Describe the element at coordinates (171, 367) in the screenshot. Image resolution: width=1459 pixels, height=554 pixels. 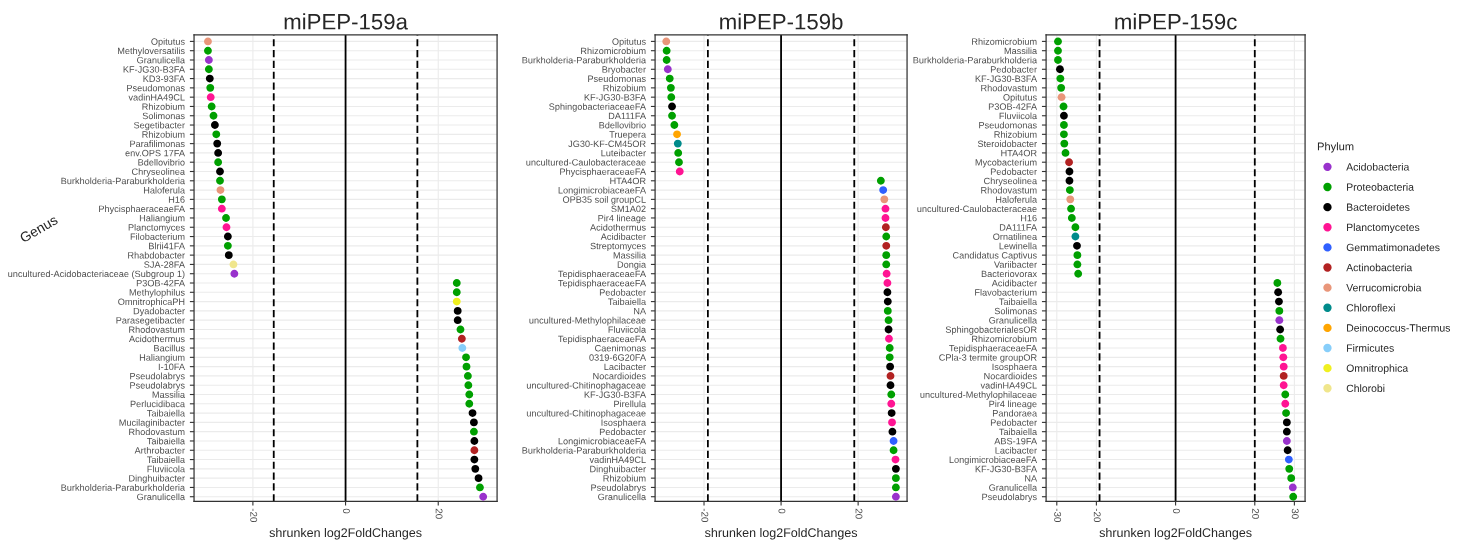
I see `y-tick-label: I-10FA` at that location.